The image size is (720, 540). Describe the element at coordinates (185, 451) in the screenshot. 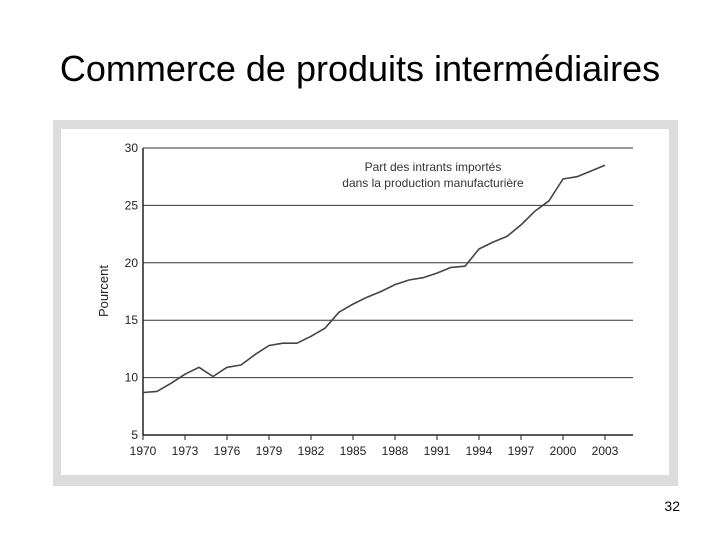

I see `x-tick-label: 1973` at that location.